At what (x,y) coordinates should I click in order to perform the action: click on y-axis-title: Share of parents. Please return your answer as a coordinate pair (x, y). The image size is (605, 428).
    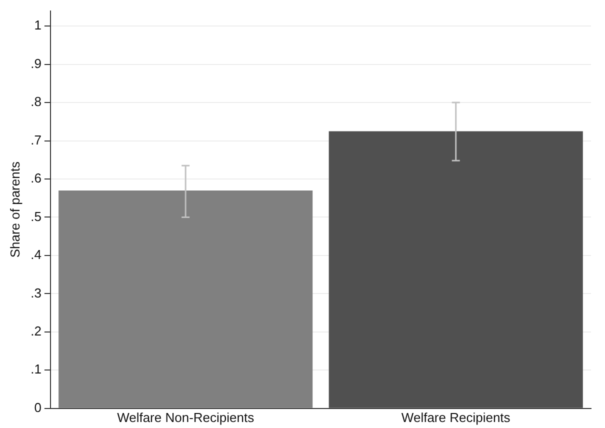
    Looking at the image, I should click on (14, 209).